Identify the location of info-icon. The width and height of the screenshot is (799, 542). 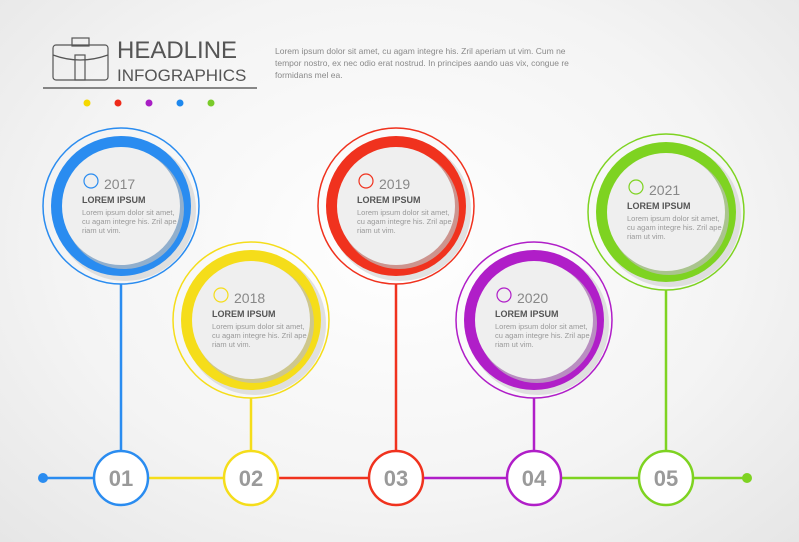
(636, 187).